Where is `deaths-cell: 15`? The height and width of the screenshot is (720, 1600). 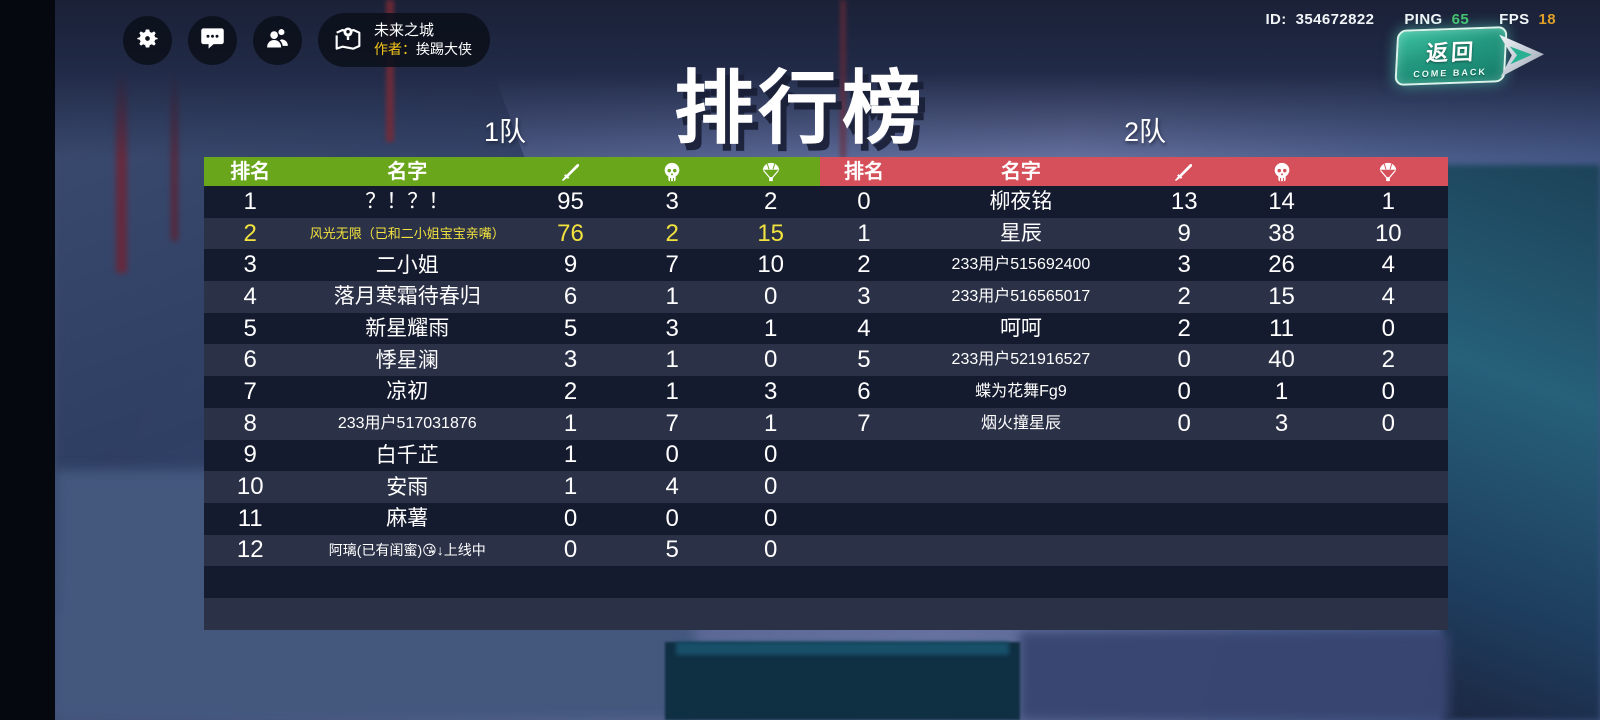 deaths-cell: 15 is located at coordinates (1281, 296).